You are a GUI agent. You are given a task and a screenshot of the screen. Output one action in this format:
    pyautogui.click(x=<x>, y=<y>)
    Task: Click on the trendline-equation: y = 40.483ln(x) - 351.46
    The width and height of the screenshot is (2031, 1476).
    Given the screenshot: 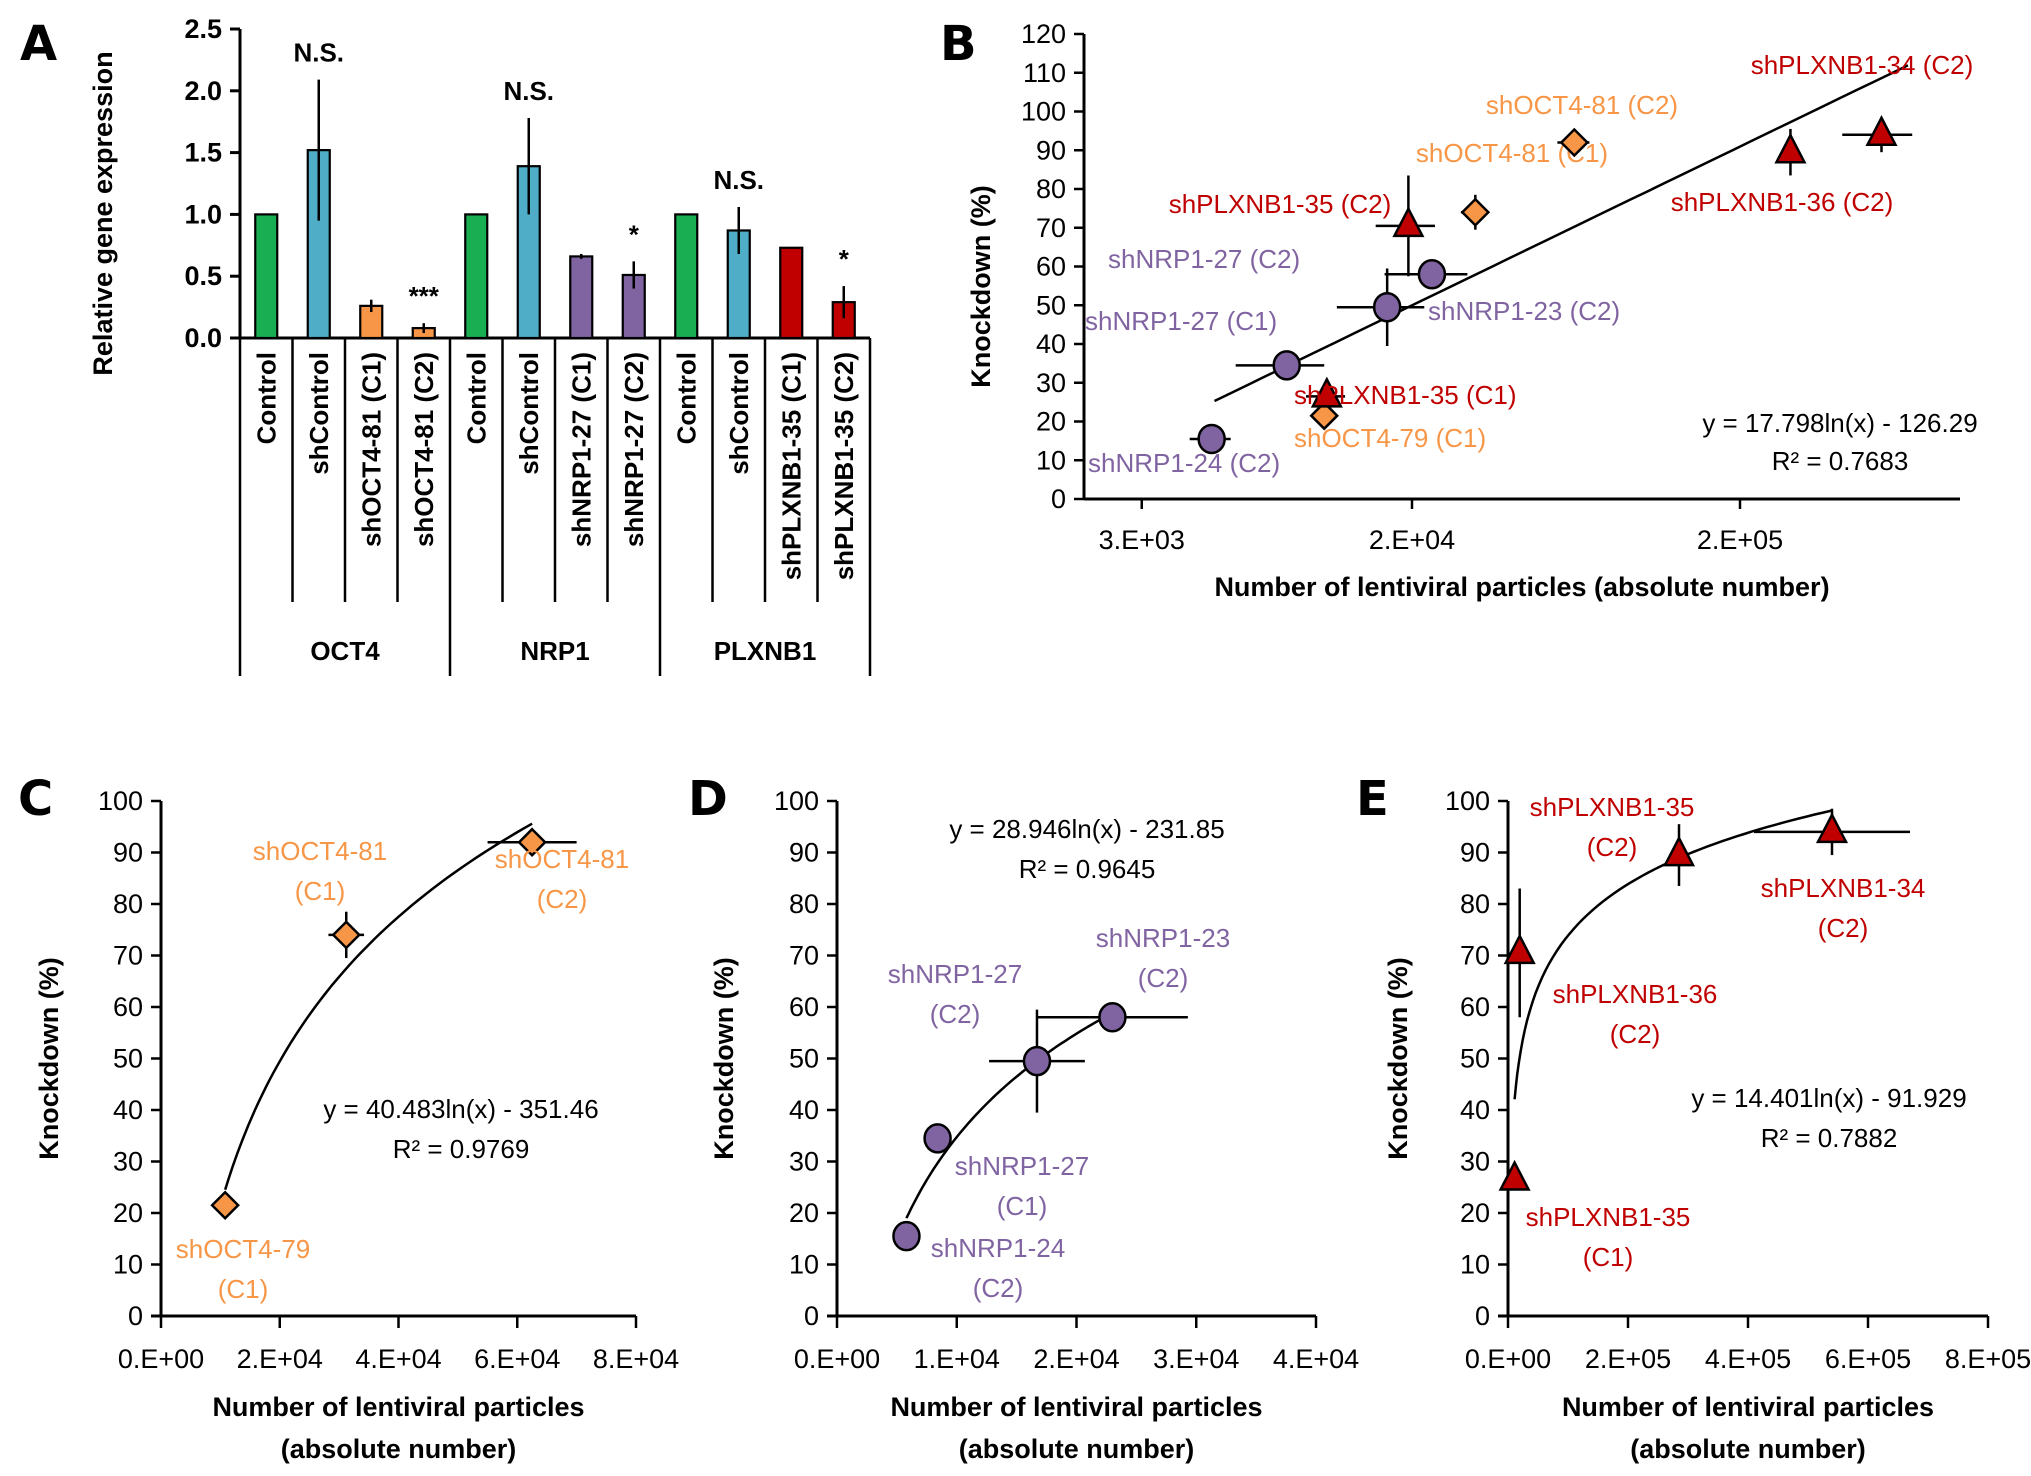 What is the action you would take?
    pyautogui.click(x=460, y=1109)
    